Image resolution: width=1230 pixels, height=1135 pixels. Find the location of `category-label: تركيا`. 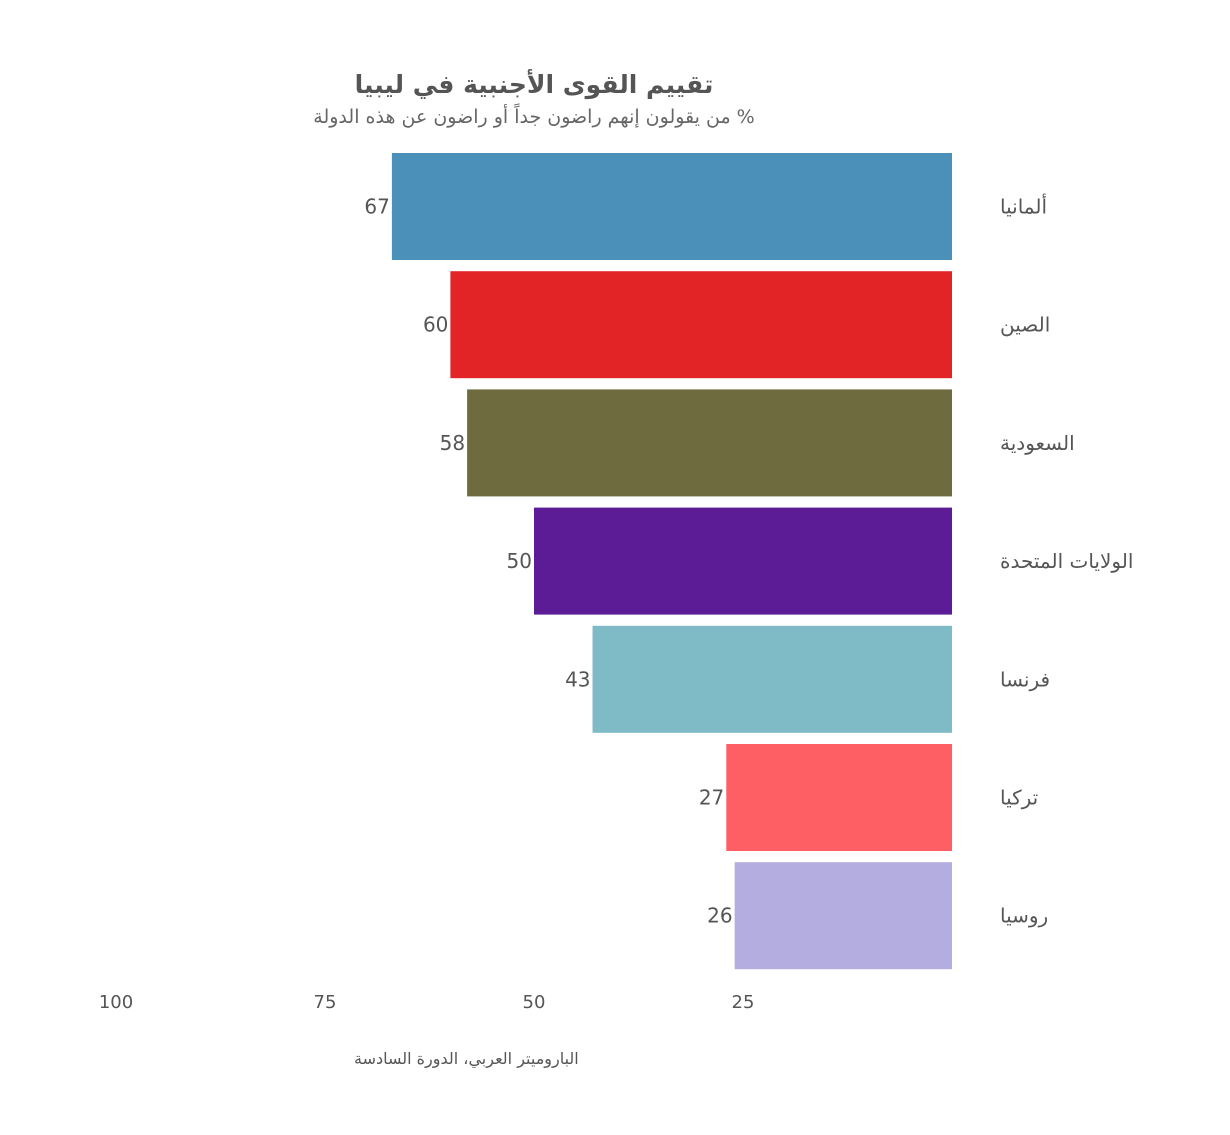

category-label: تركيا is located at coordinates (1019, 798).